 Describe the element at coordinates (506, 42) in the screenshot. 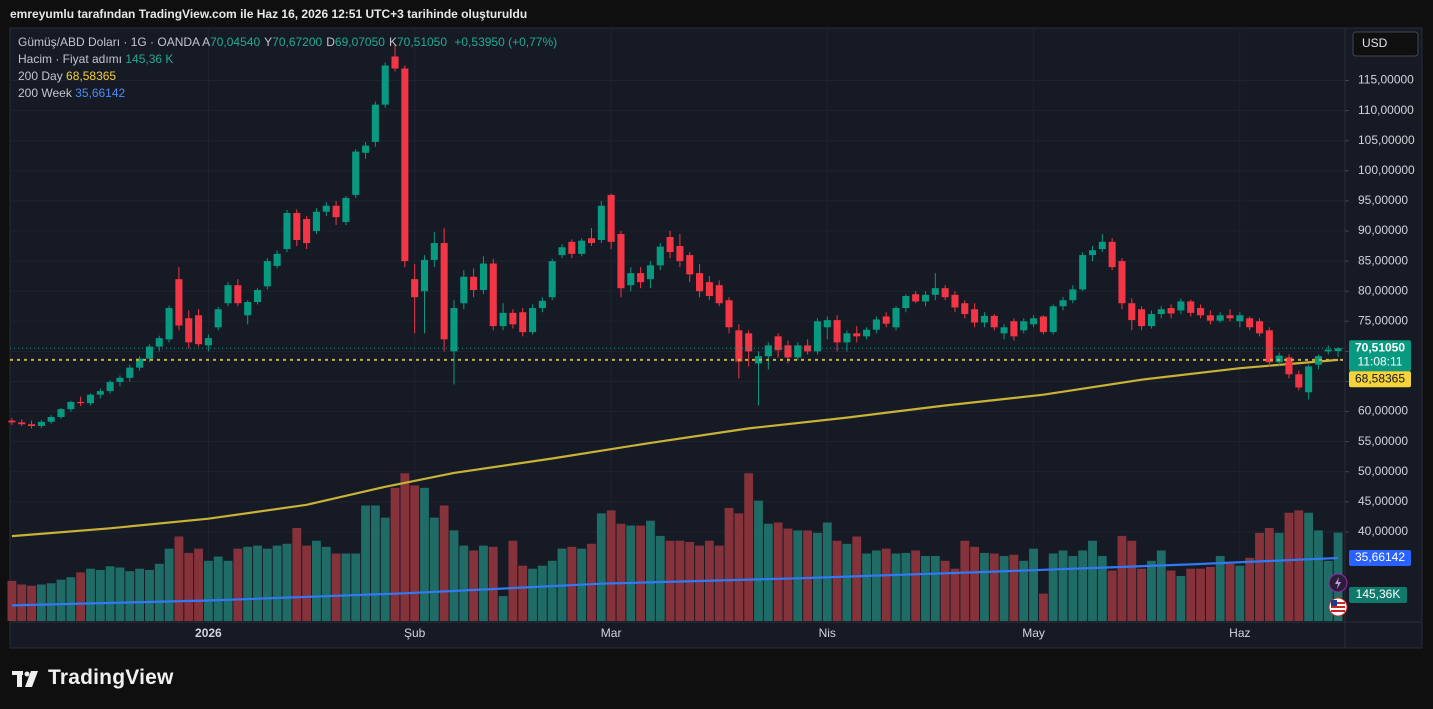

I see `change: +0,53950 (+0,77%)` at that location.